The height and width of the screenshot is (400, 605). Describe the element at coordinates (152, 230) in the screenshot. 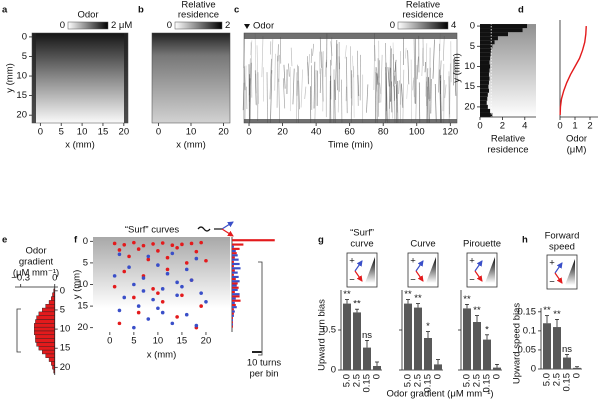

I see `title: “Surf” curves` at that location.